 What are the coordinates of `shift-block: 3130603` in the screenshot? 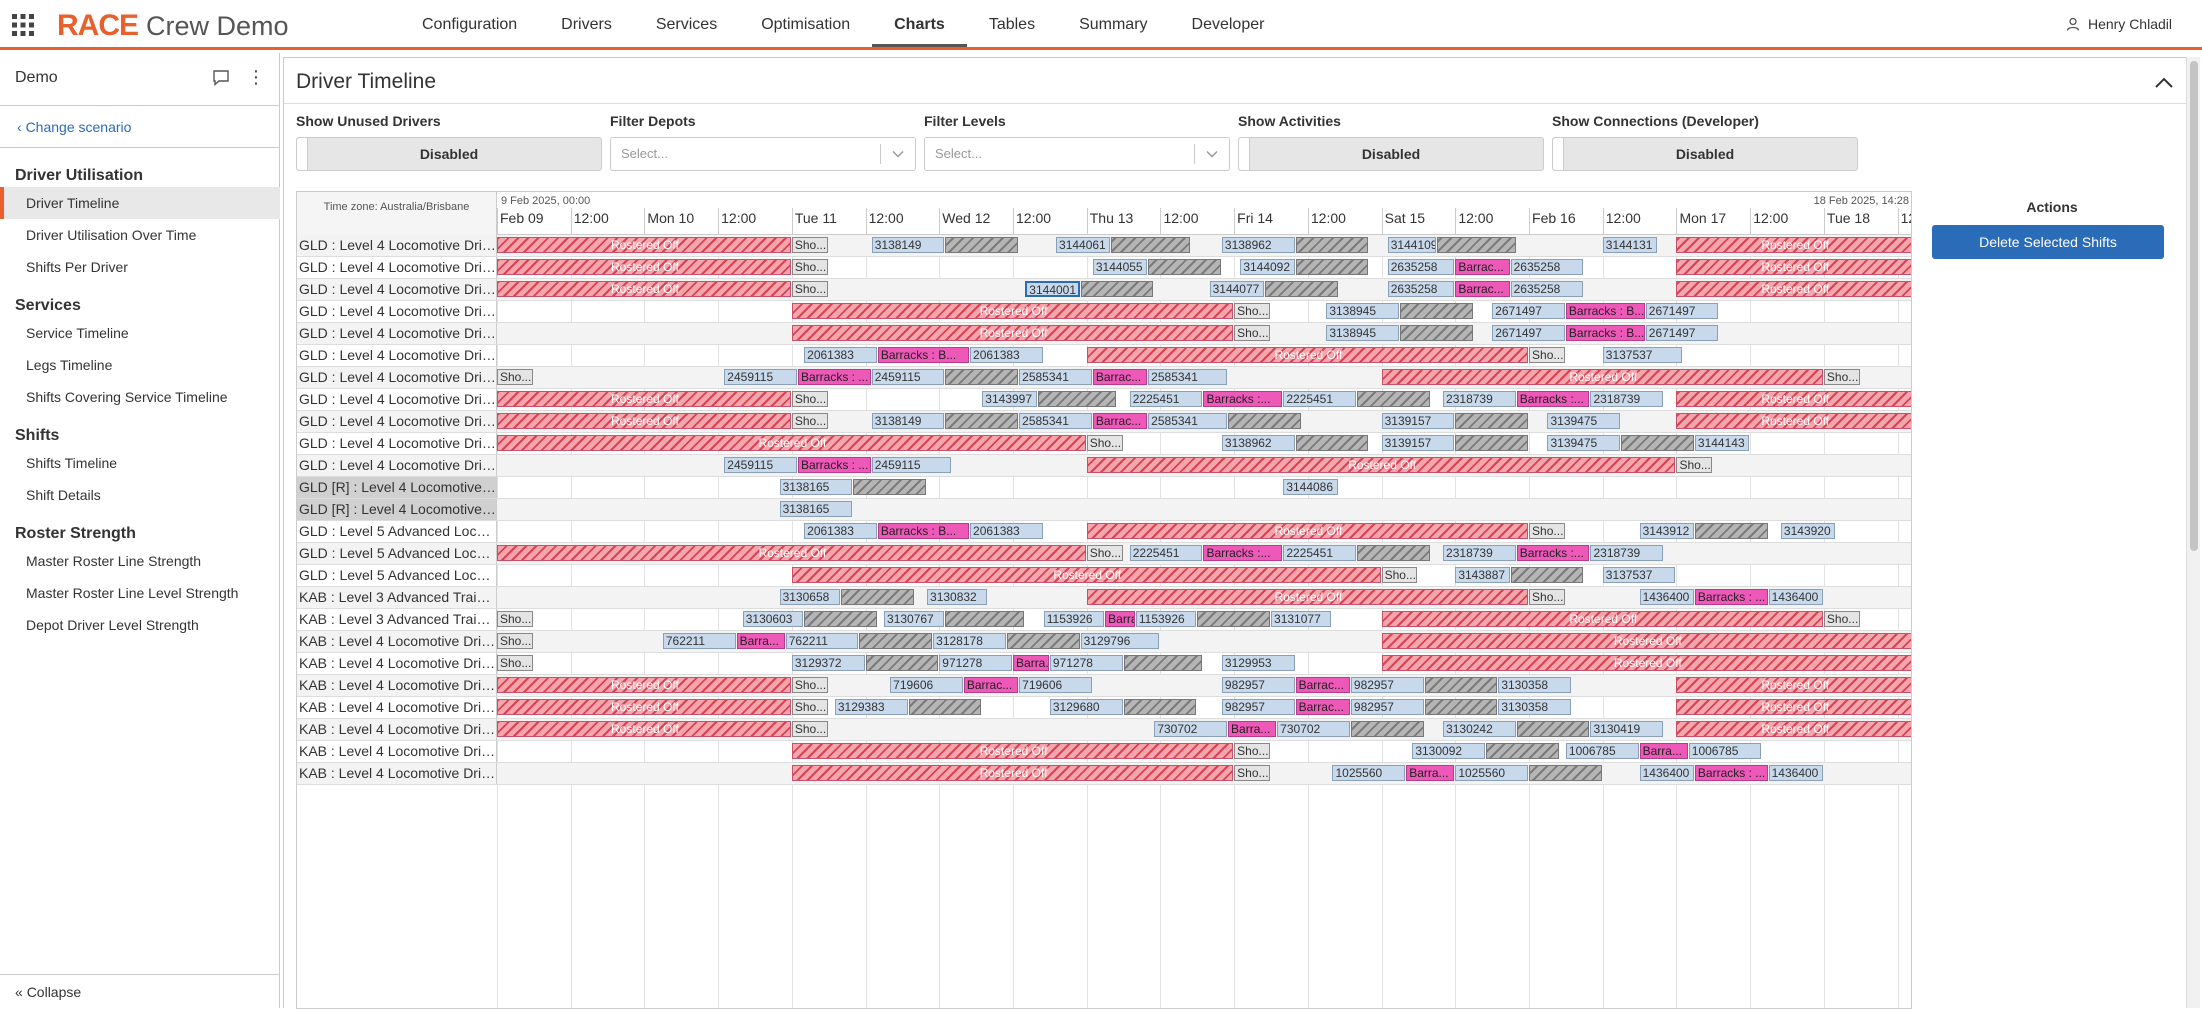 It's located at (773, 619).